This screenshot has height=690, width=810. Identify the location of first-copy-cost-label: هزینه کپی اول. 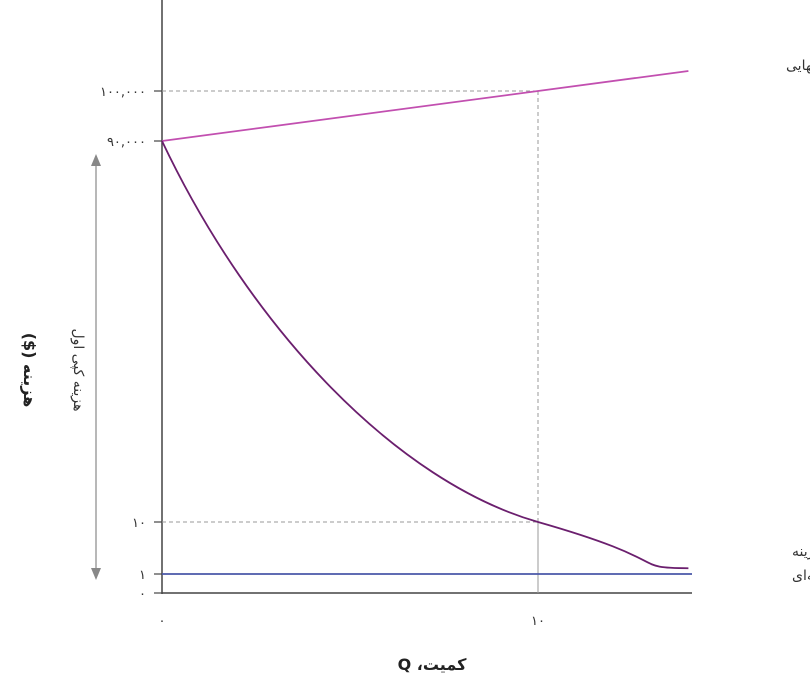
(78, 369).